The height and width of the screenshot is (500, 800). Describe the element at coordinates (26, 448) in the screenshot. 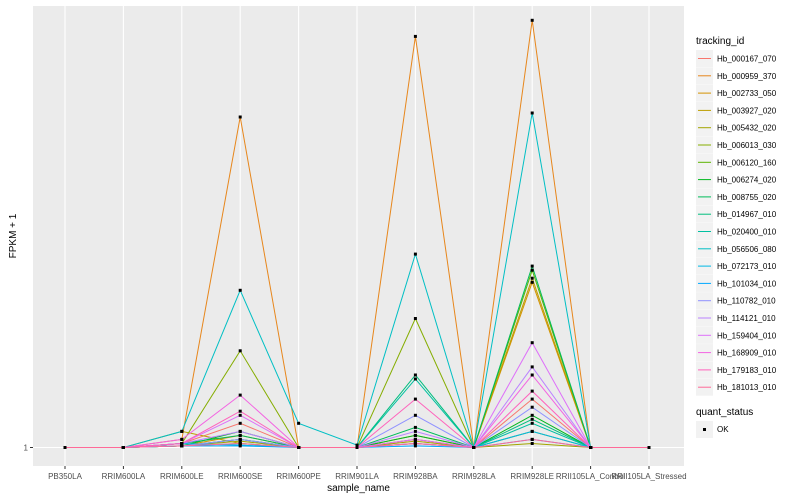

I see `y-tick-label: 1` at that location.